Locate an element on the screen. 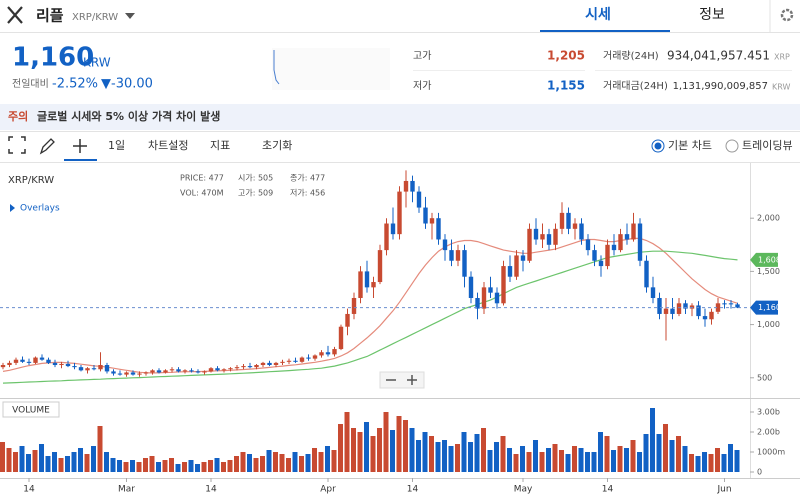 Image resolution: width=800 pixels, height=496 pixels. y-tick-label: 1,000 is located at coordinates (768, 324).